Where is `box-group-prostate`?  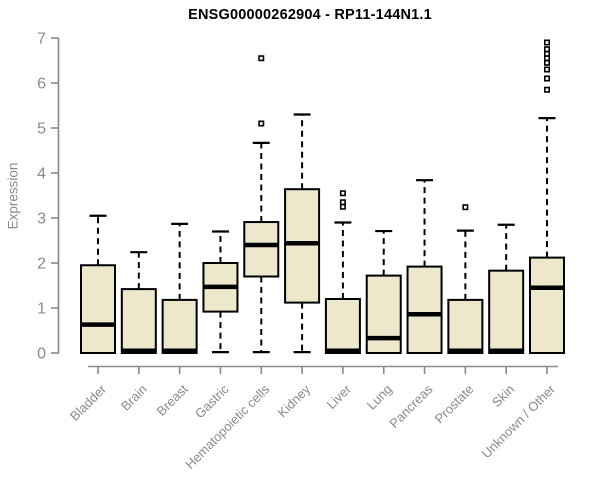
box-group-prostate is located at coordinates (465, 279).